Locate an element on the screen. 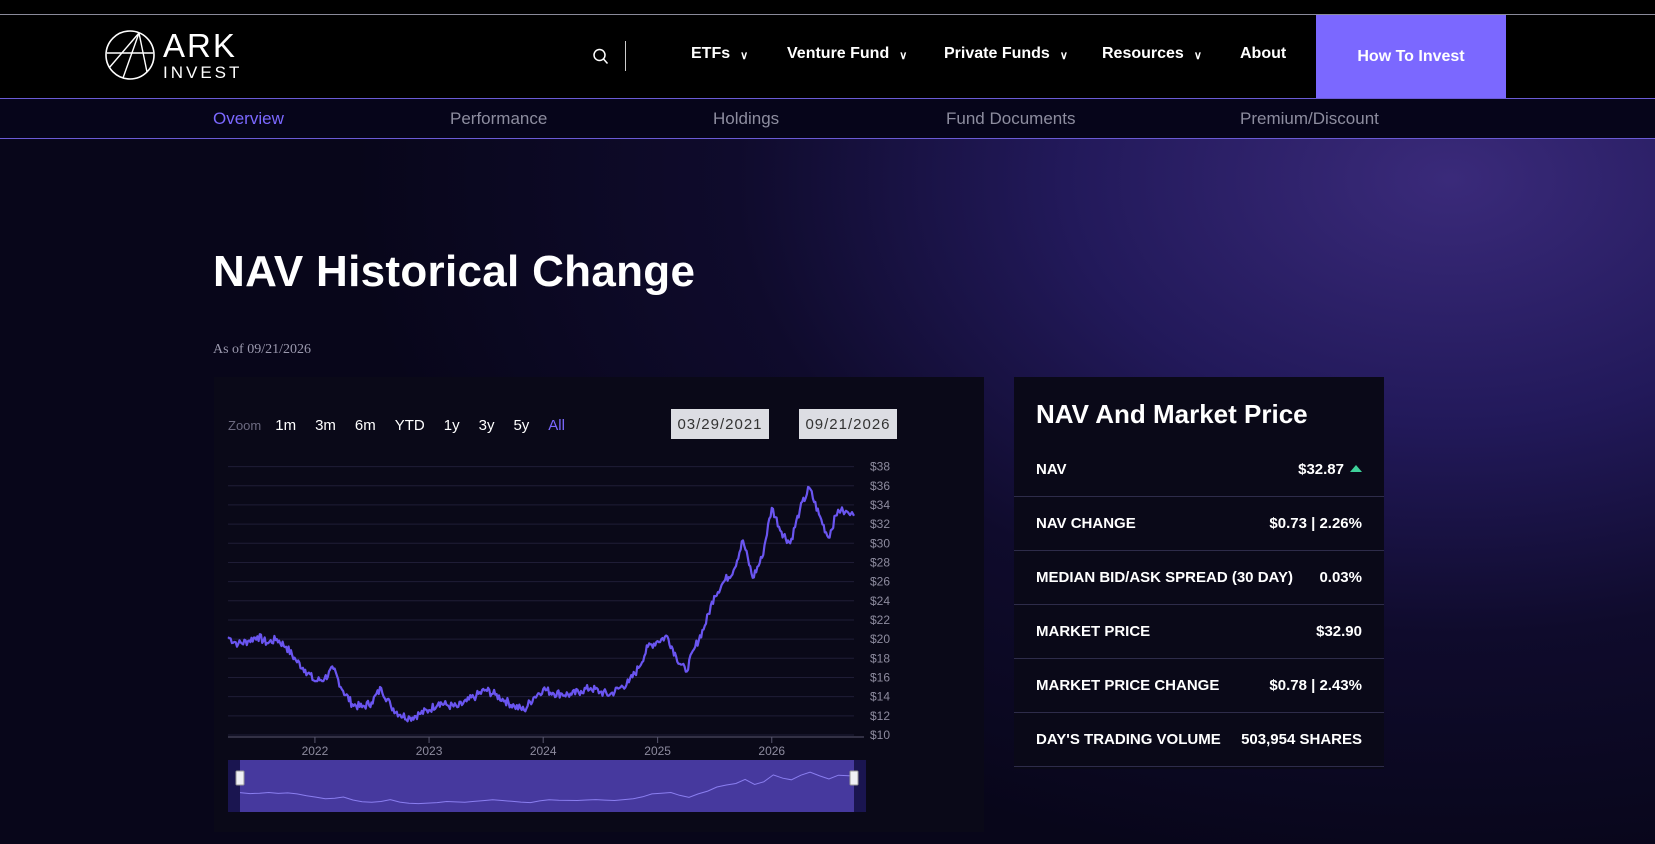 The image size is (1655, 844). y-tick-label: $22 is located at coordinates (880, 620).